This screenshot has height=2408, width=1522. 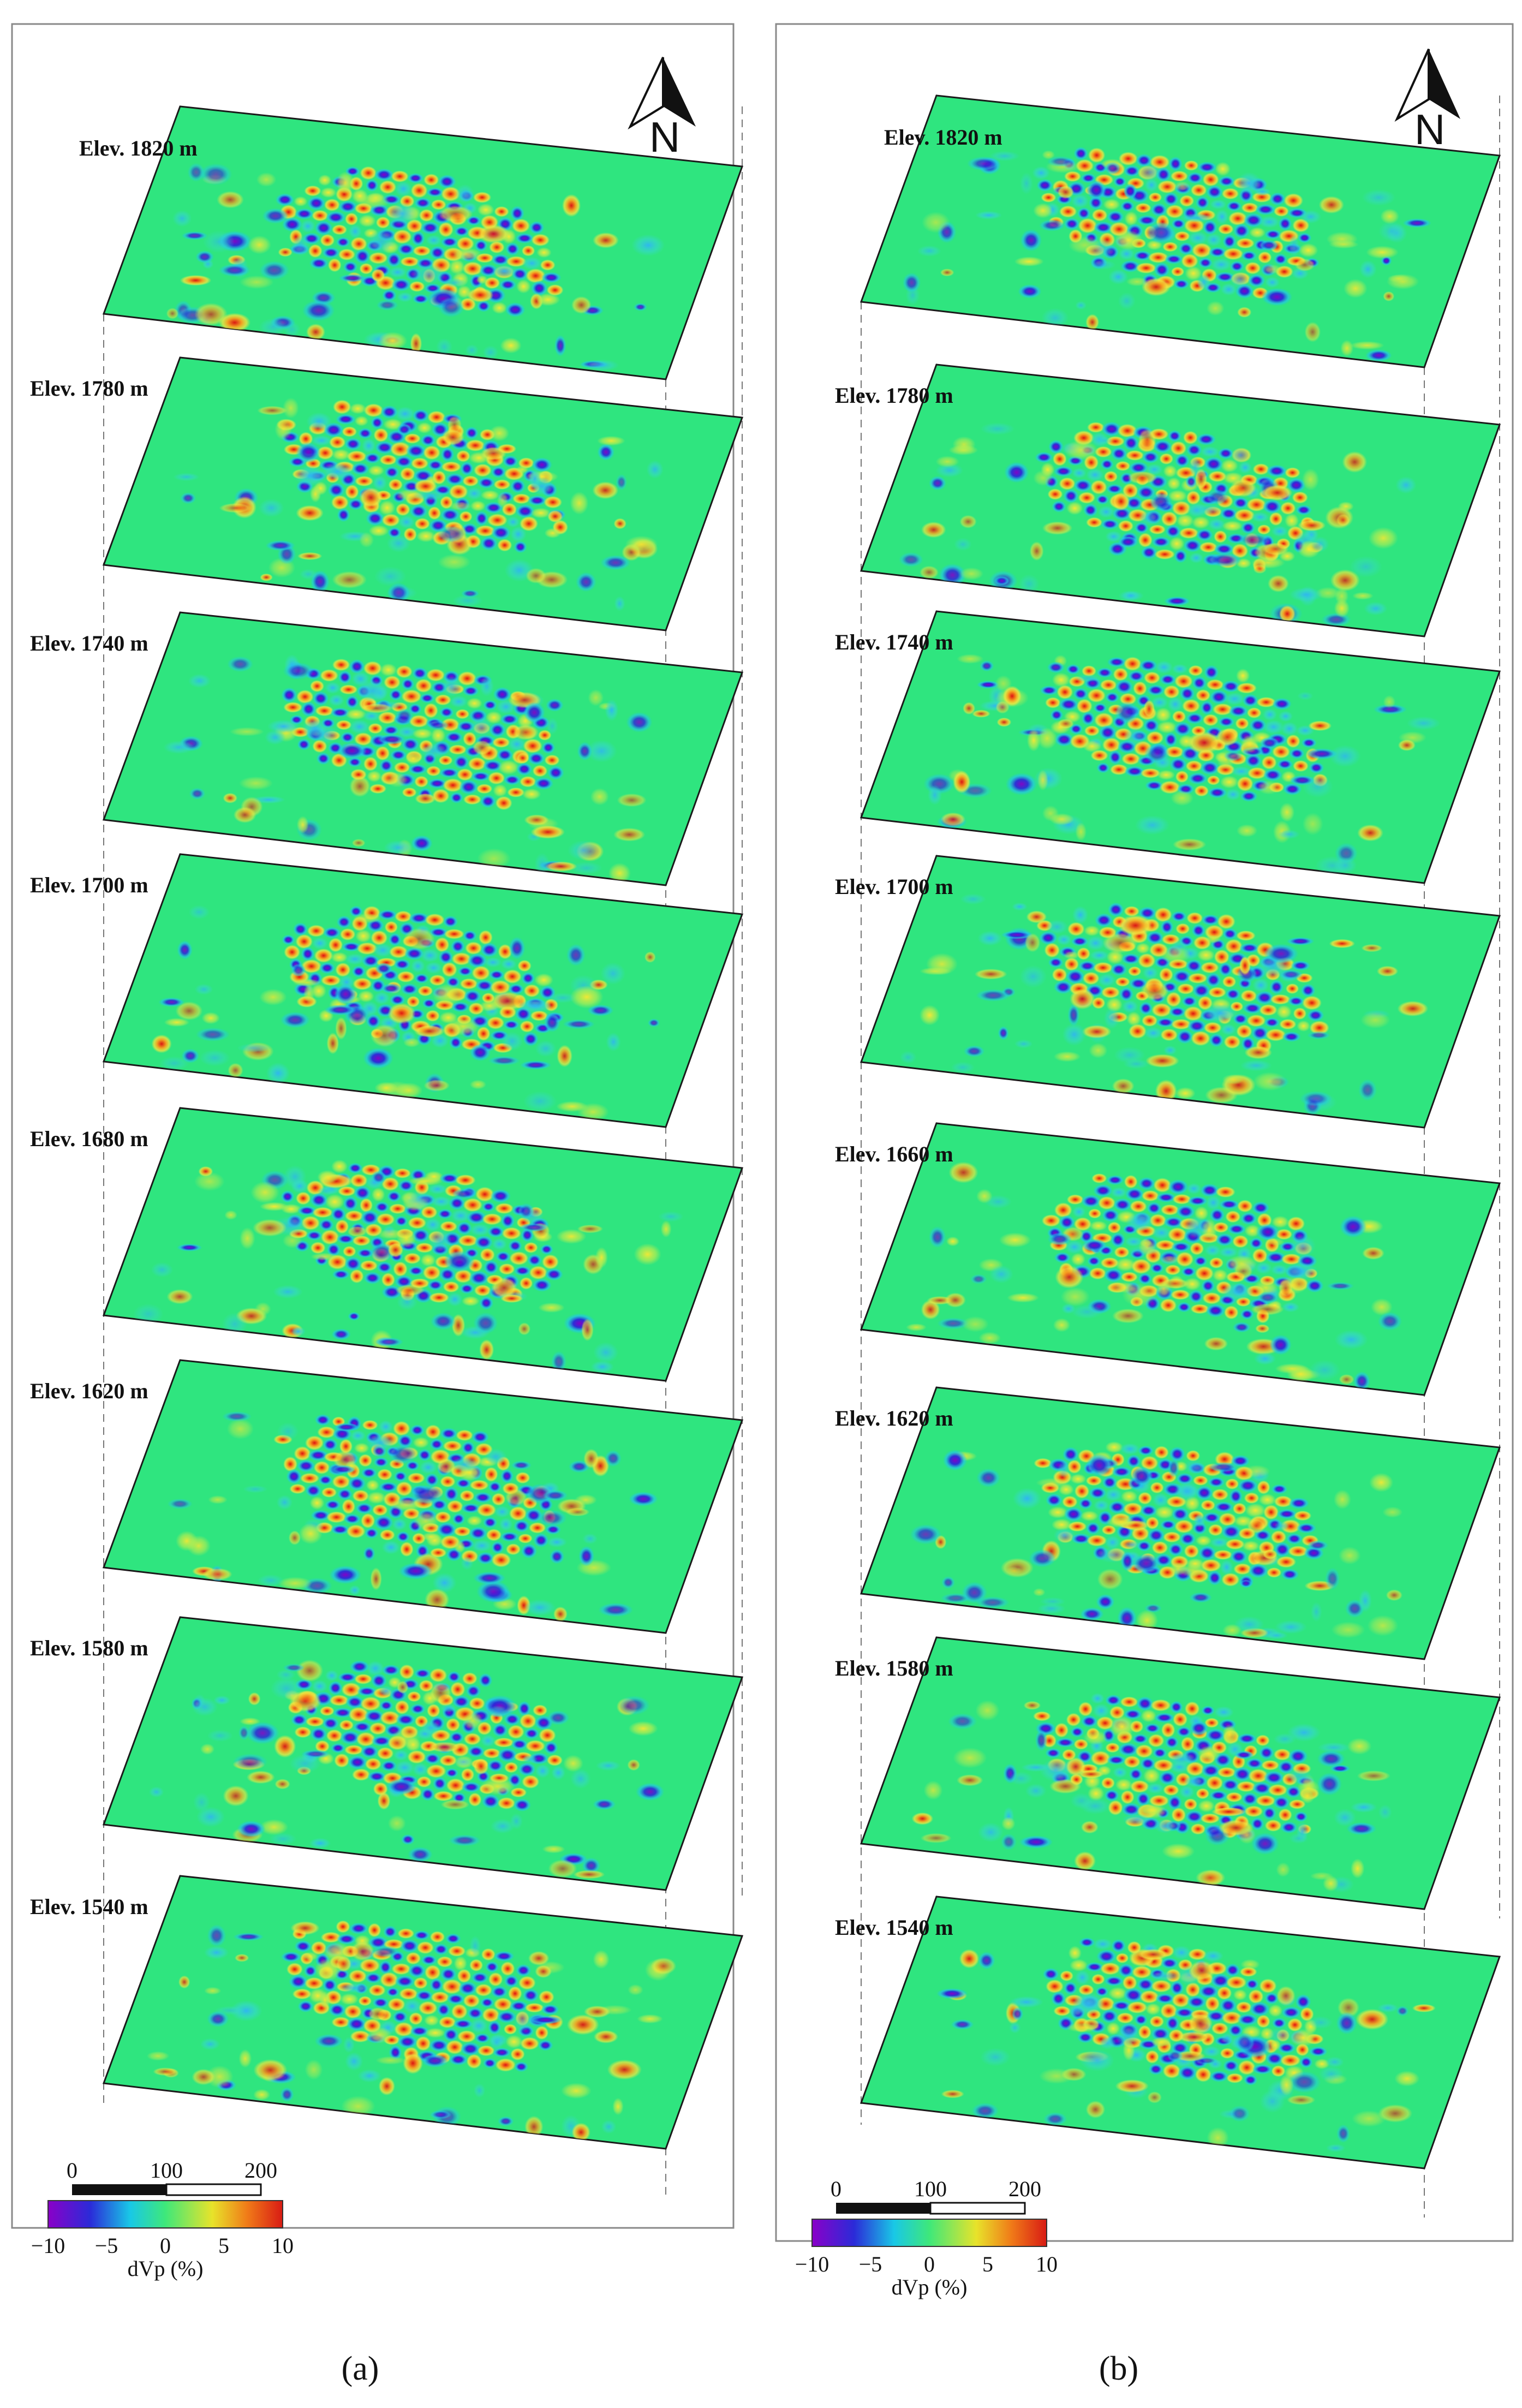 What do you see at coordinates (871, 2264) in the screenshot?
I see `colorbar-tick-neg5: −5` at bounding box center [871, 2264].